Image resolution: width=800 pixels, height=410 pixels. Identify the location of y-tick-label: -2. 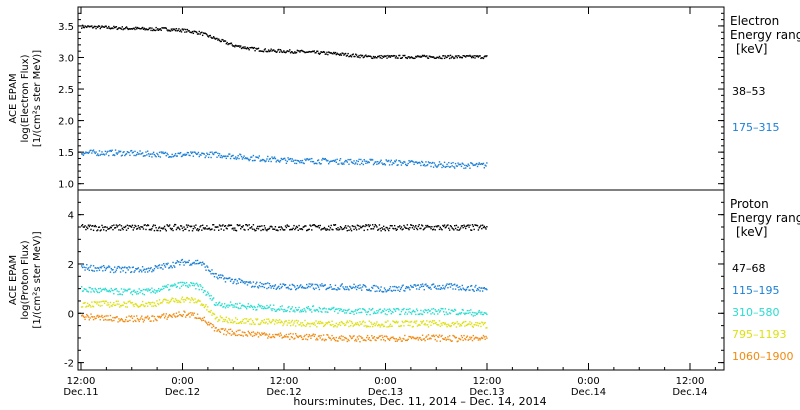
(69, 364).